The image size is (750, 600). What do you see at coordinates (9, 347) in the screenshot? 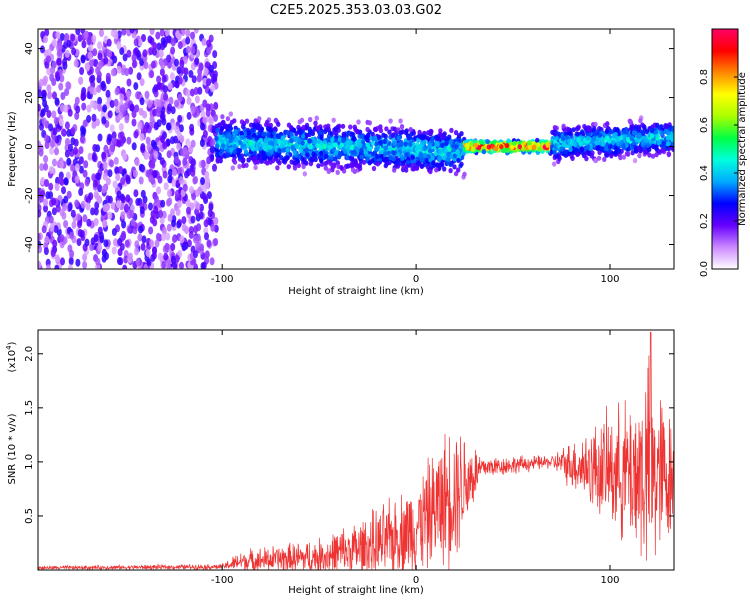
I see `snr-scale-exp: 4` at bounding box center [9, 347].